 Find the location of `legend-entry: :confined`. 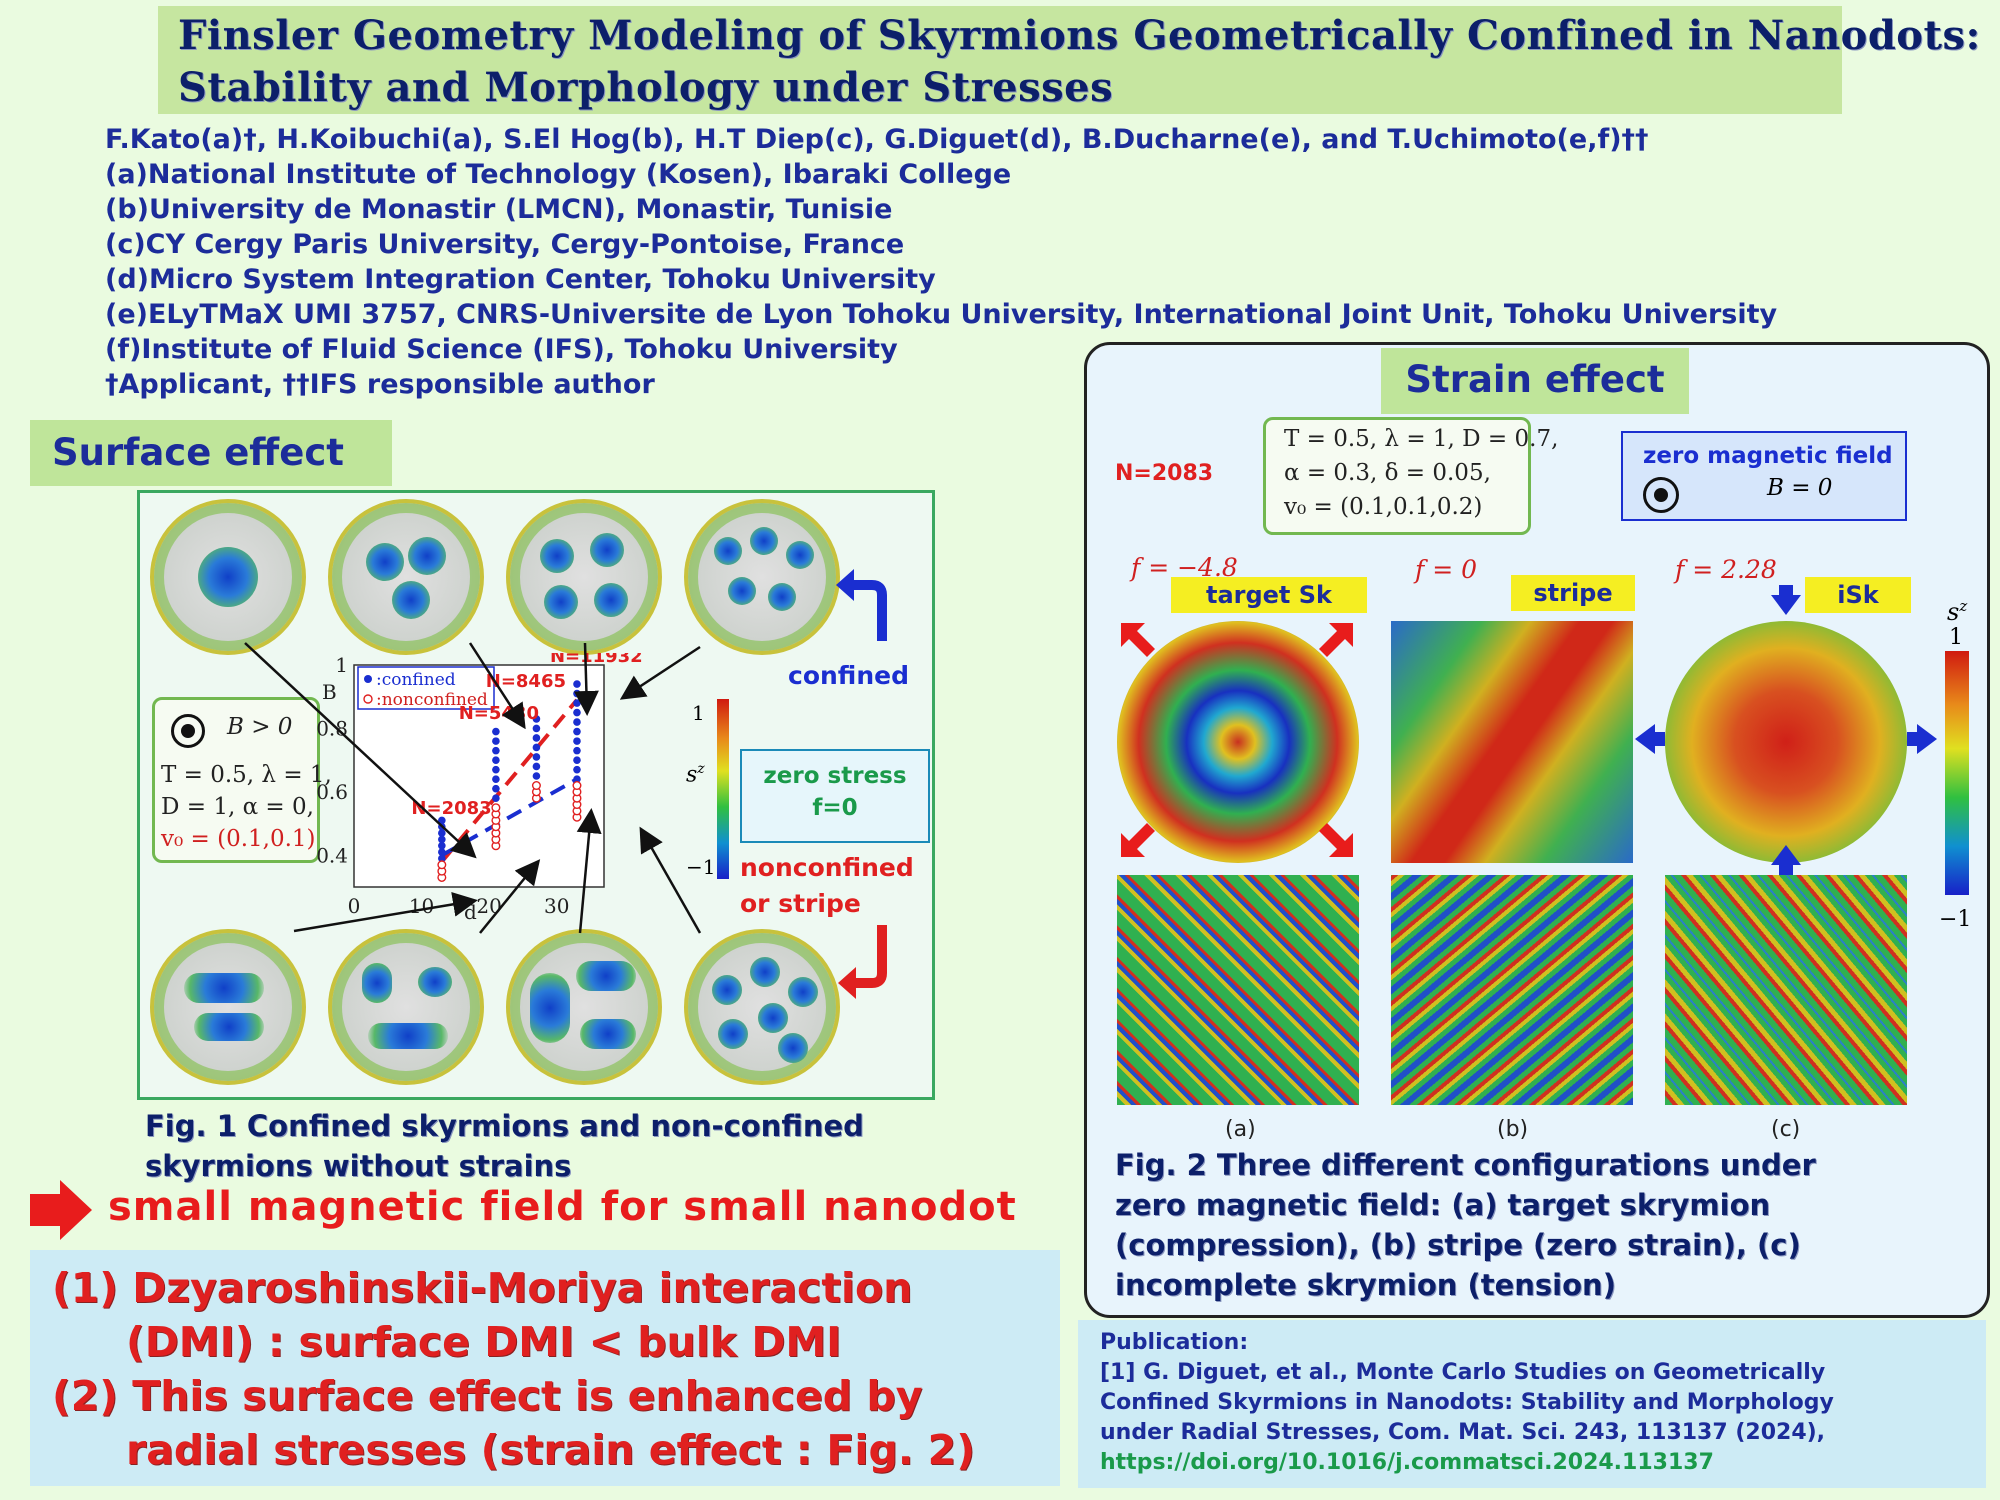

legend-entry: :confined is located at coordinates (416, 680).